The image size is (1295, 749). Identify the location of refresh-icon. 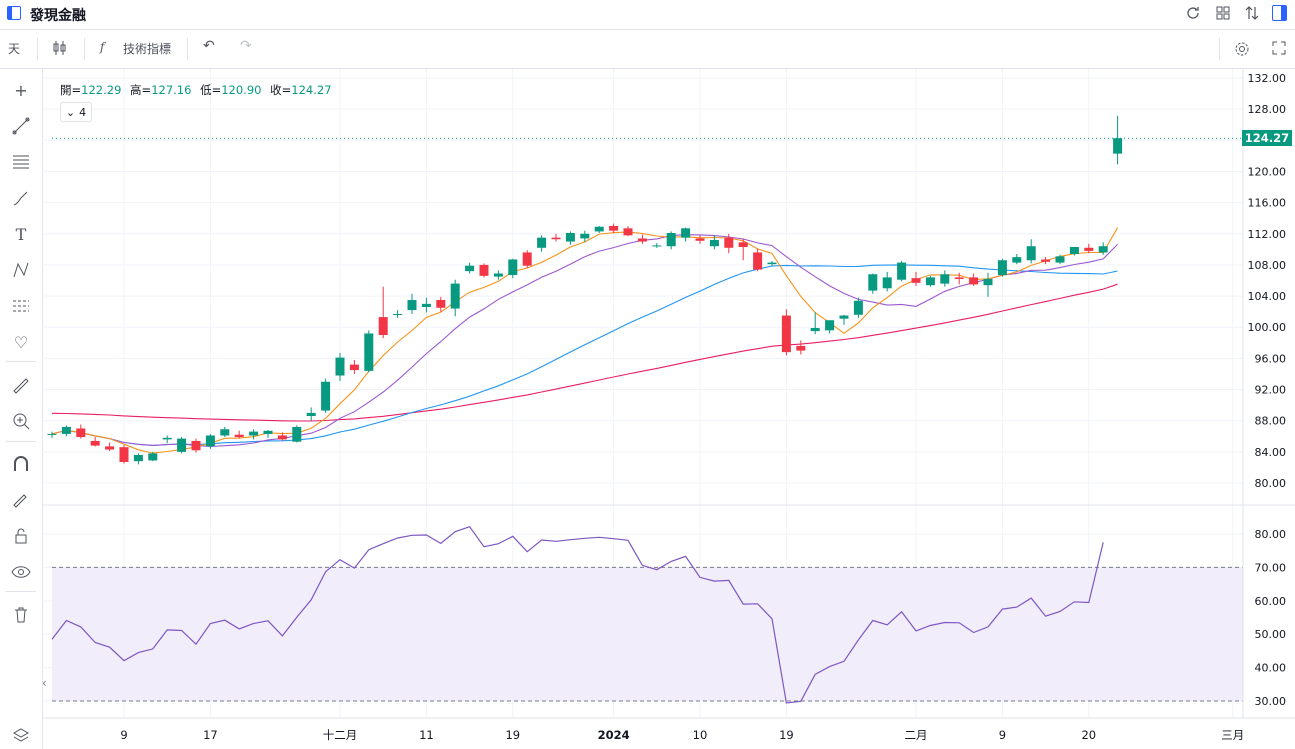
(1193, 13).